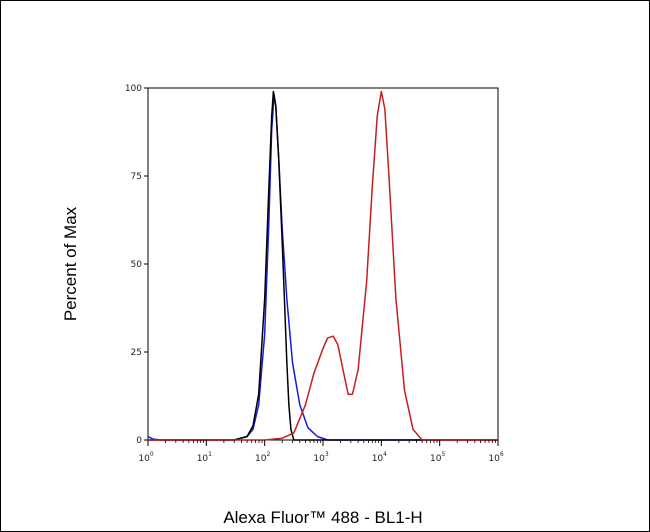 Image resolution: width=650 pixels, height=532 pixels. I want to click on y-tick-label: 75, so click(136, 177).